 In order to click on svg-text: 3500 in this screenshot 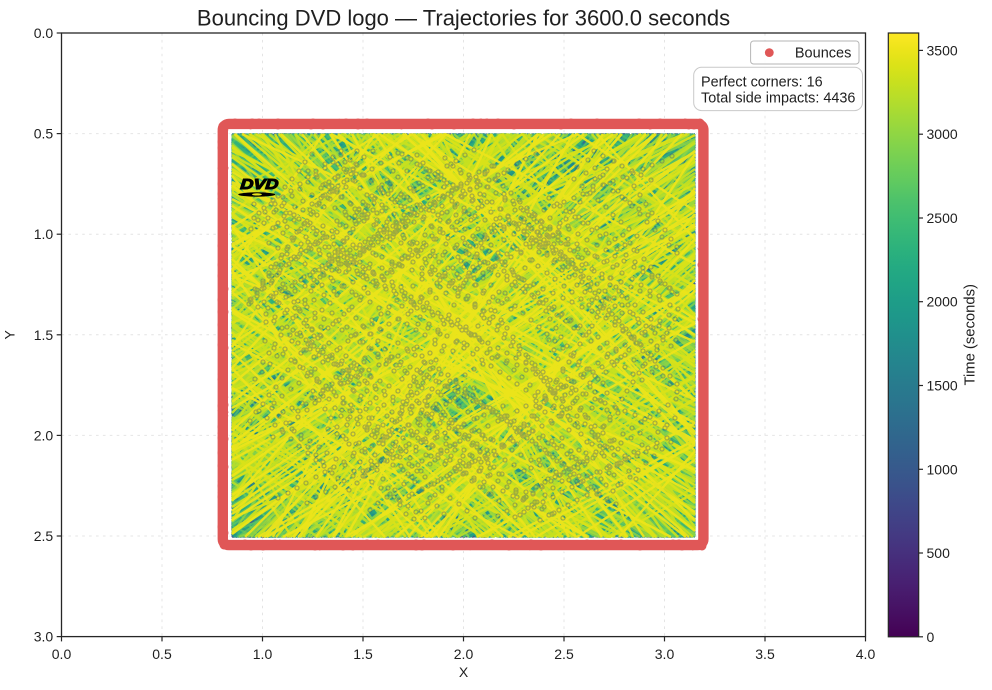, I will do `click(942, 50)`.